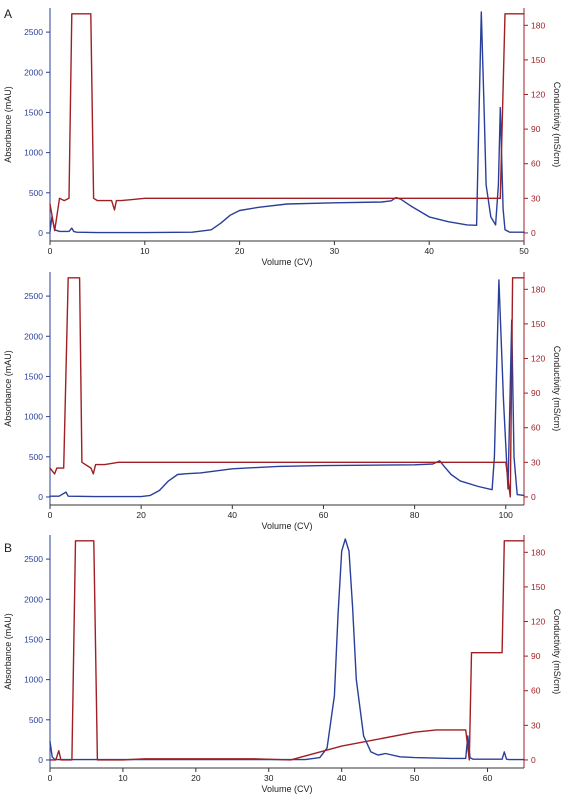 This screenshot has height=805, width=564. Describe the element at coordinates (506, 515) in the screenshot. I see `x-tick-label: 100` at that location.